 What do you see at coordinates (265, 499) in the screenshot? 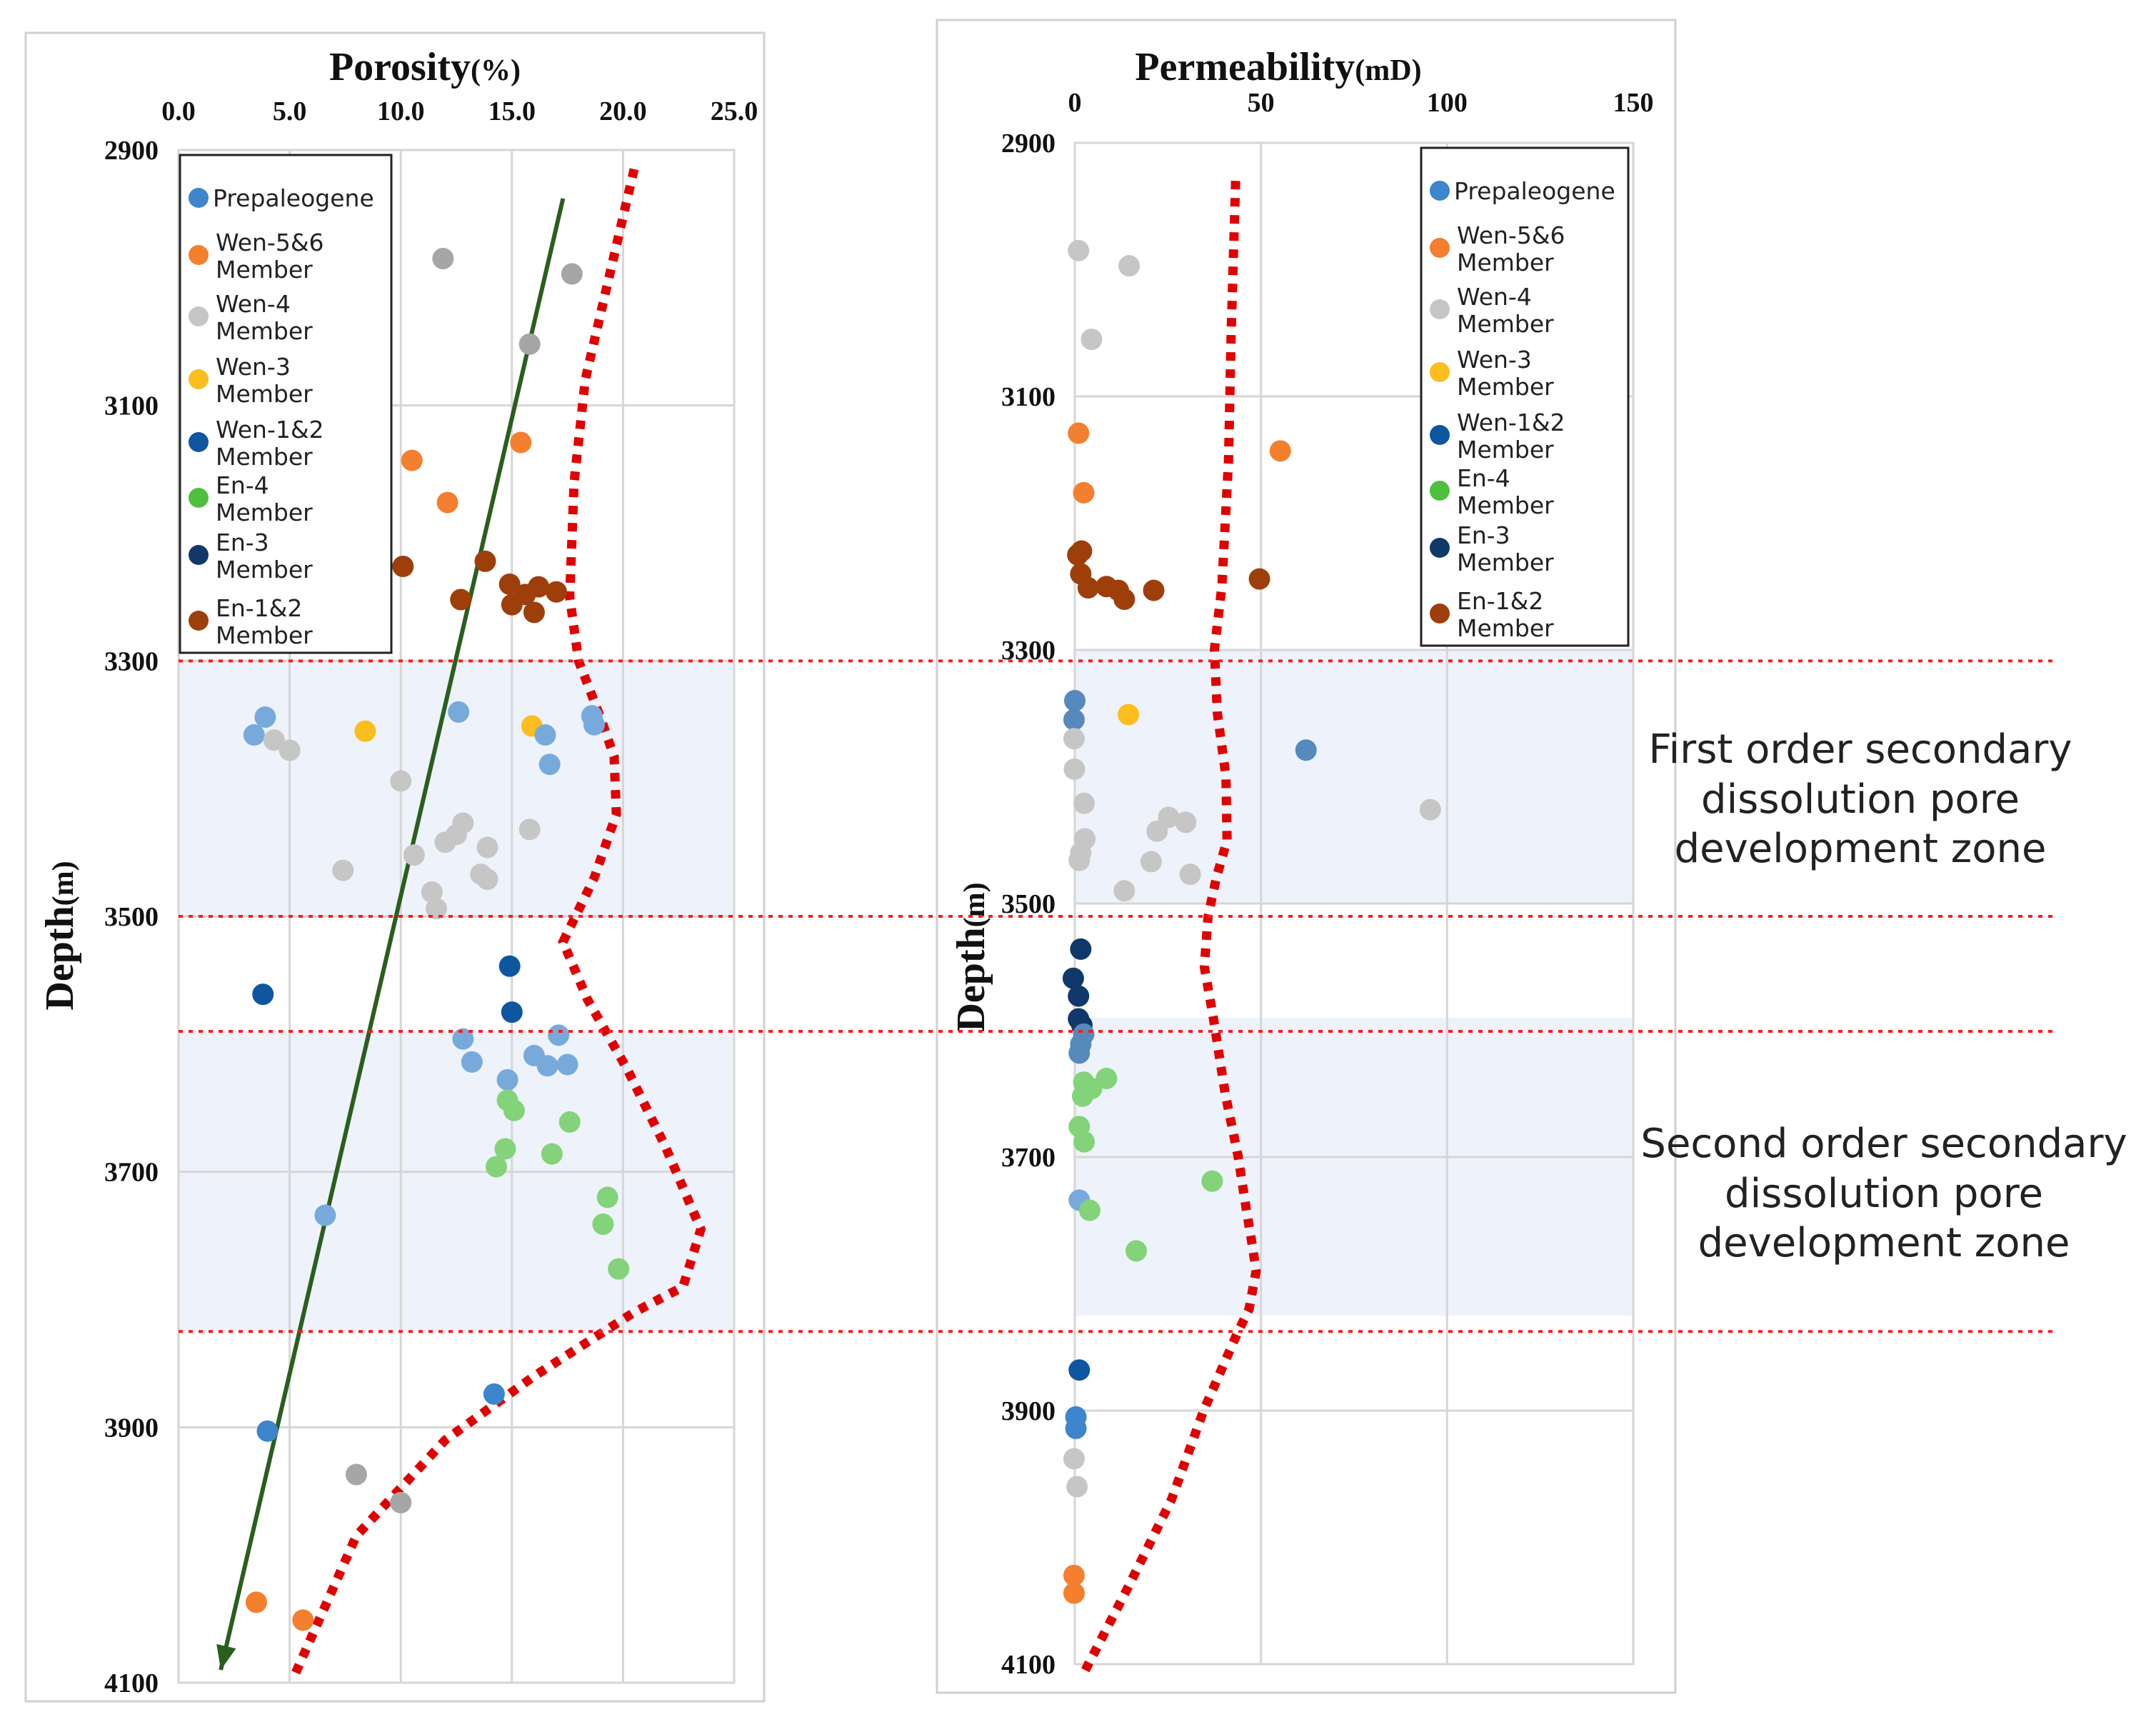
I see `porosity-legend-label: En-4 Member` at bounding box center [265, 499].